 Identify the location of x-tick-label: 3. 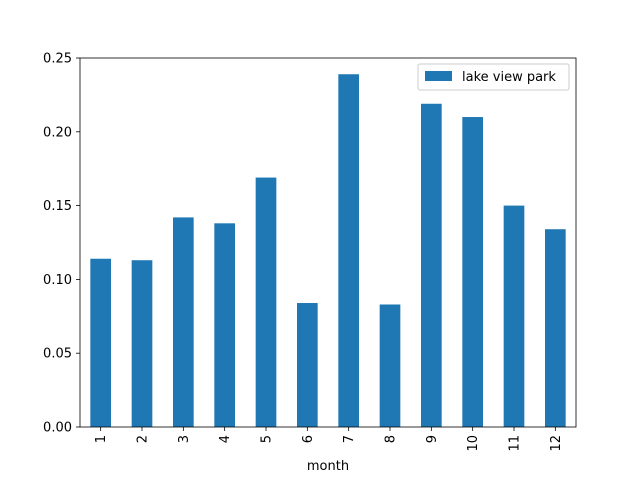
(184, 439).